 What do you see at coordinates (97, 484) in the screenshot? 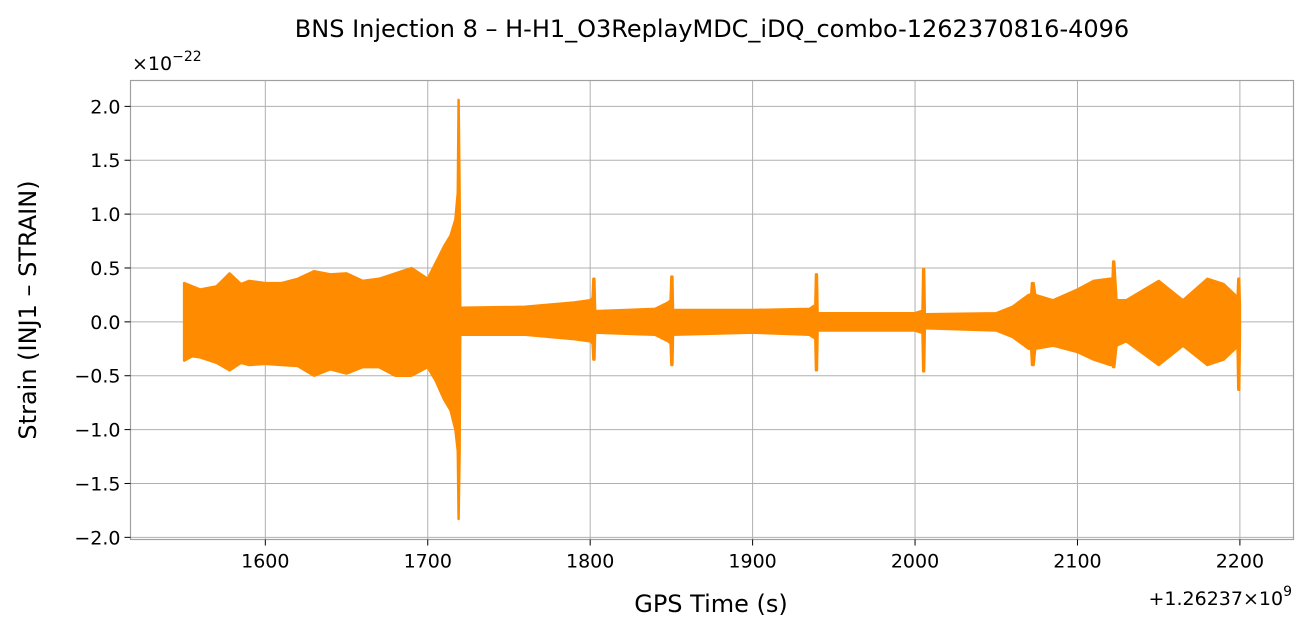
I see `y-tick-label: −1.5` at bounding box center [97, 484].